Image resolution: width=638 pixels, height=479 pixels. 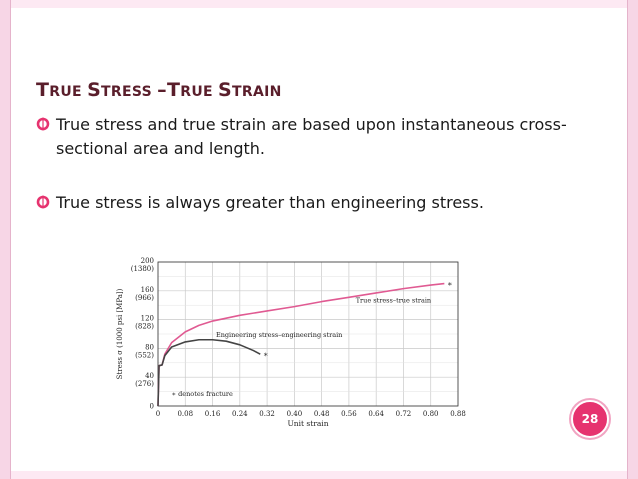 What do you see at coordinates (147, 261) in the screenshot?
I see `y-tick-label: 200` at bounding box center [147, 261].